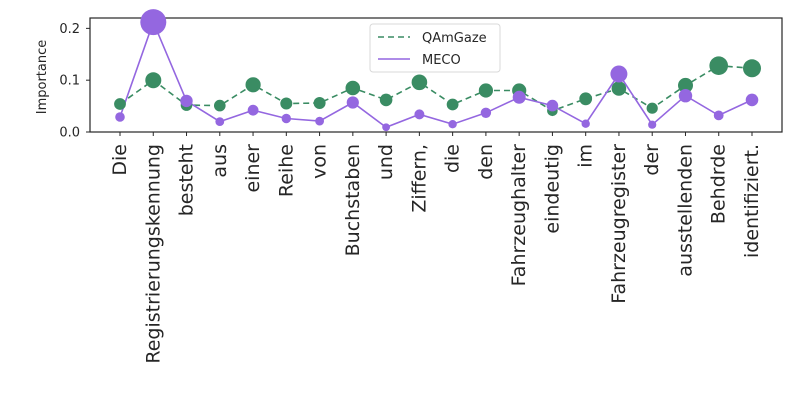  I want to click on legend-label-qamgaze: QAmGaze, so click(454, 38).